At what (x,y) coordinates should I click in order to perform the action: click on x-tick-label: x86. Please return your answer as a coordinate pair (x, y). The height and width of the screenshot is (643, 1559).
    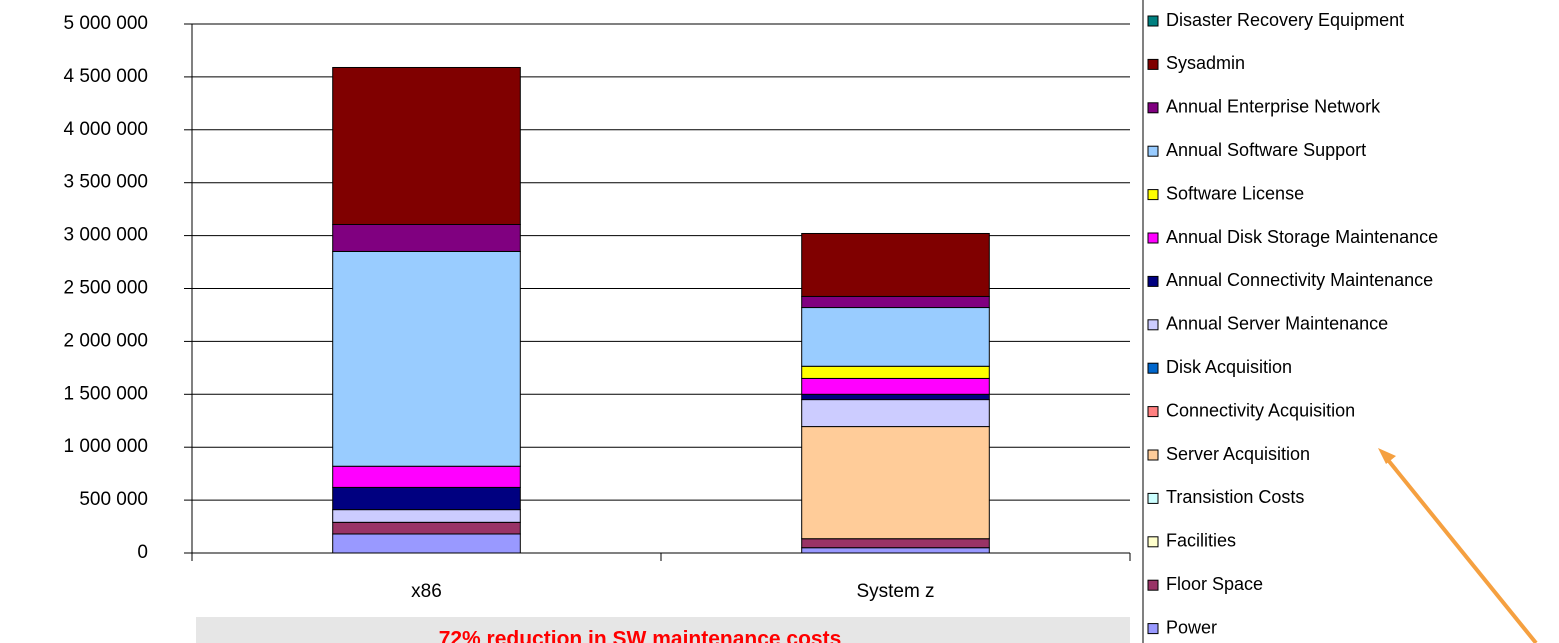
    Looking at the image, I should click on (426, 591).